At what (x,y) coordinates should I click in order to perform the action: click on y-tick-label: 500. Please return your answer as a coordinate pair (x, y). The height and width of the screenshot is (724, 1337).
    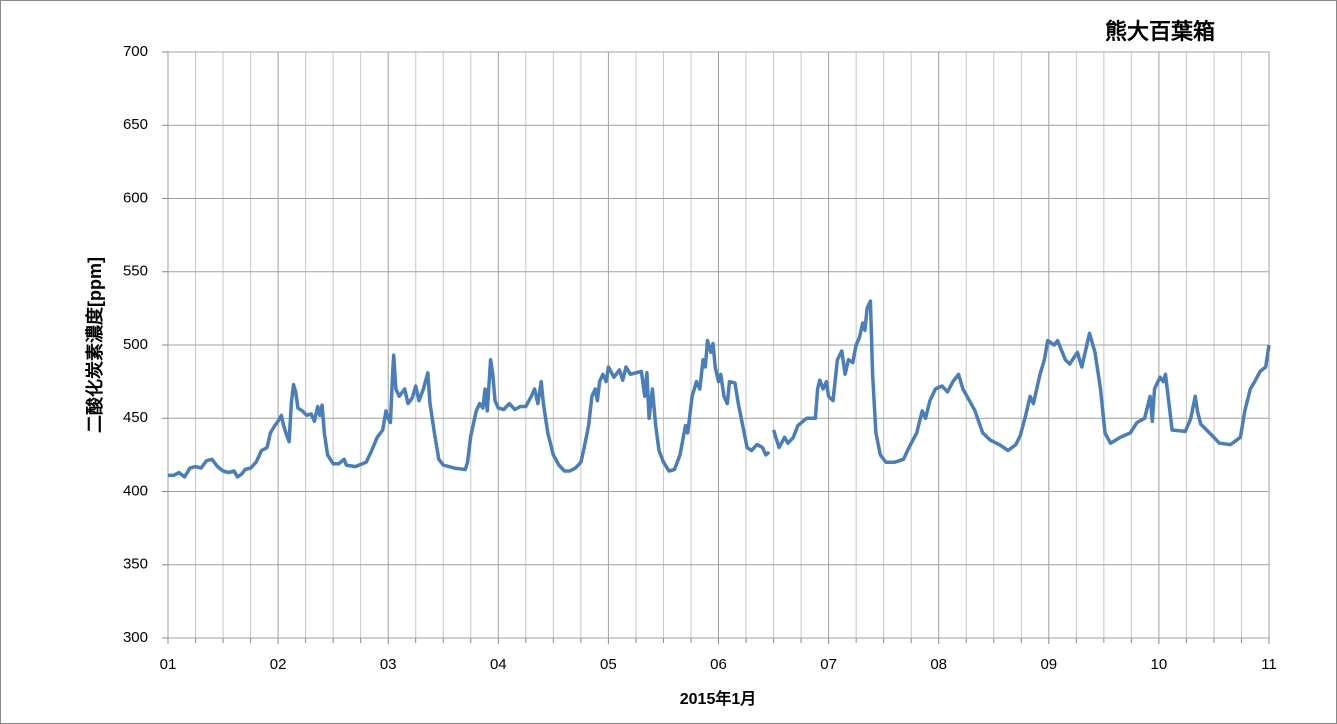
    Looking at the image, I should click on (135, 344).